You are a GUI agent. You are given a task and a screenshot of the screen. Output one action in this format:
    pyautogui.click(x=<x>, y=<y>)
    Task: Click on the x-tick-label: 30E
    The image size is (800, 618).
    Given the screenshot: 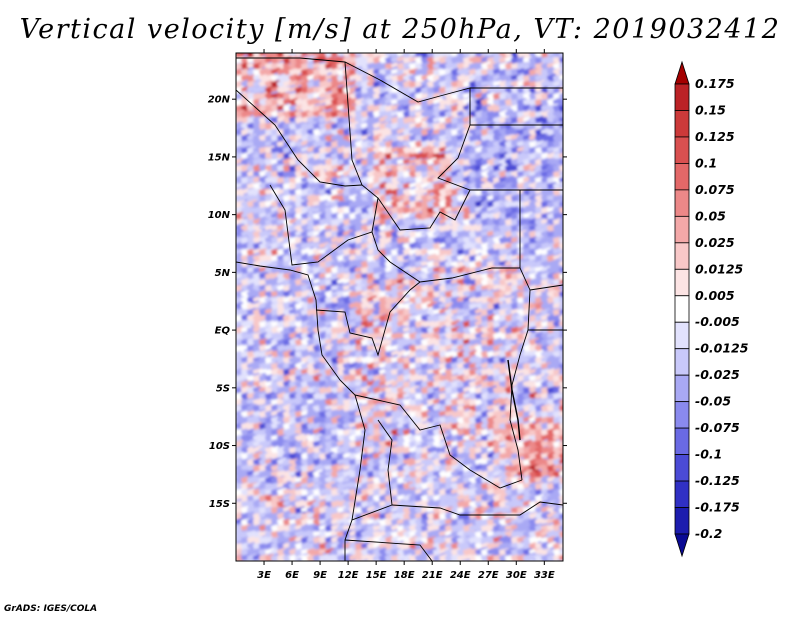 What is the action you would take?
    pyautogui.click(x=516, y=575)
    